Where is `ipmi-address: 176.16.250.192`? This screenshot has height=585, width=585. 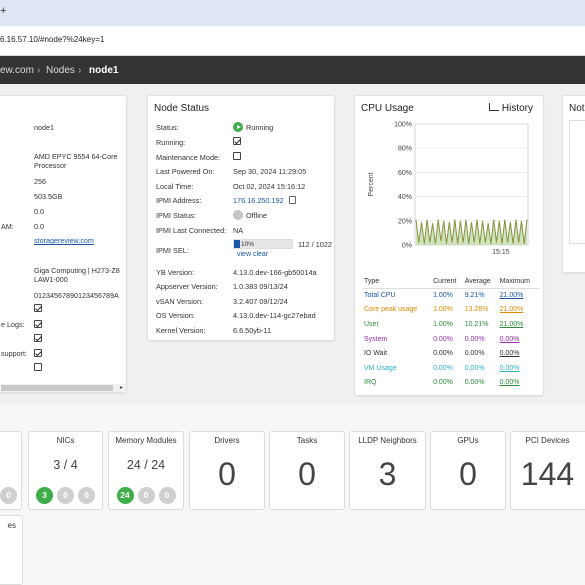
ipmi-address: 176.16.250.192 is located at coordinates (264, 200).